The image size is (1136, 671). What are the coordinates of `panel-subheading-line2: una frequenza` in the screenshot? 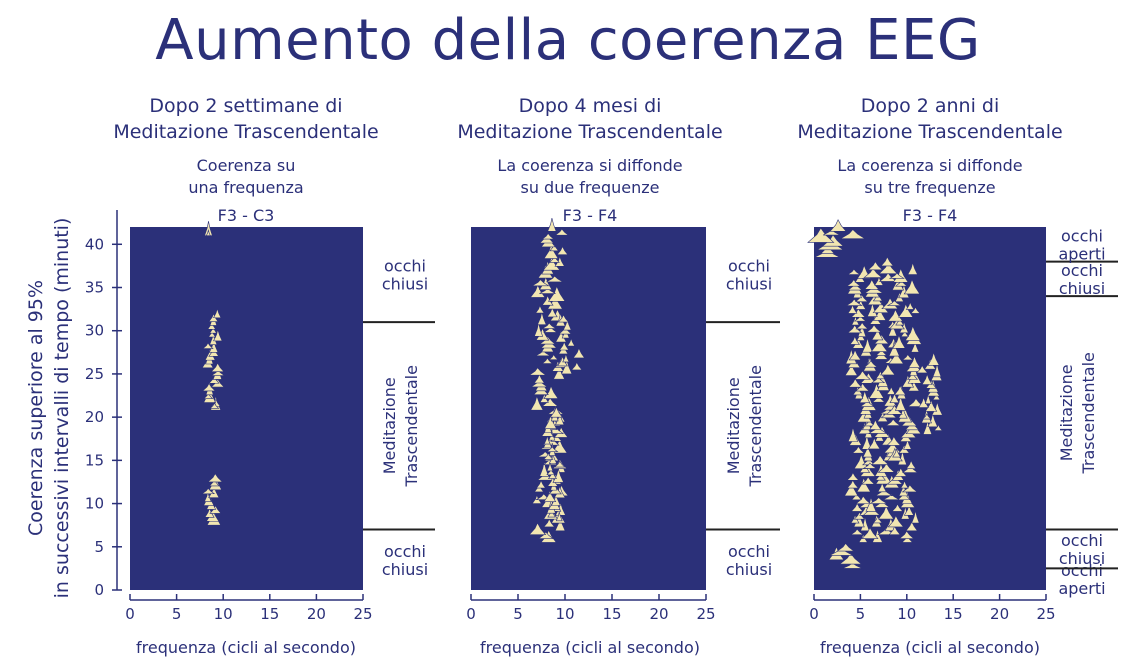 It's located at (245, 187).